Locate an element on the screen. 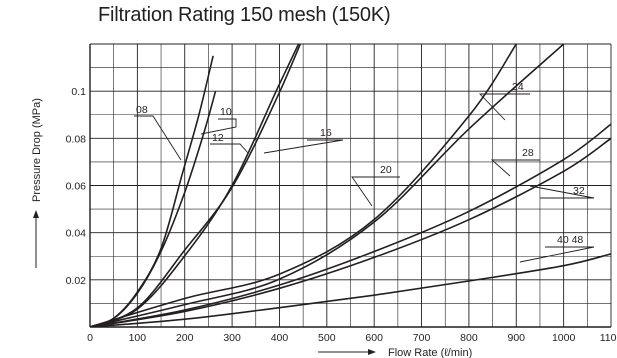 The width and height of the screenshot is (617, 358). x-tick-label: 900 is located at coordinates (517, 338).